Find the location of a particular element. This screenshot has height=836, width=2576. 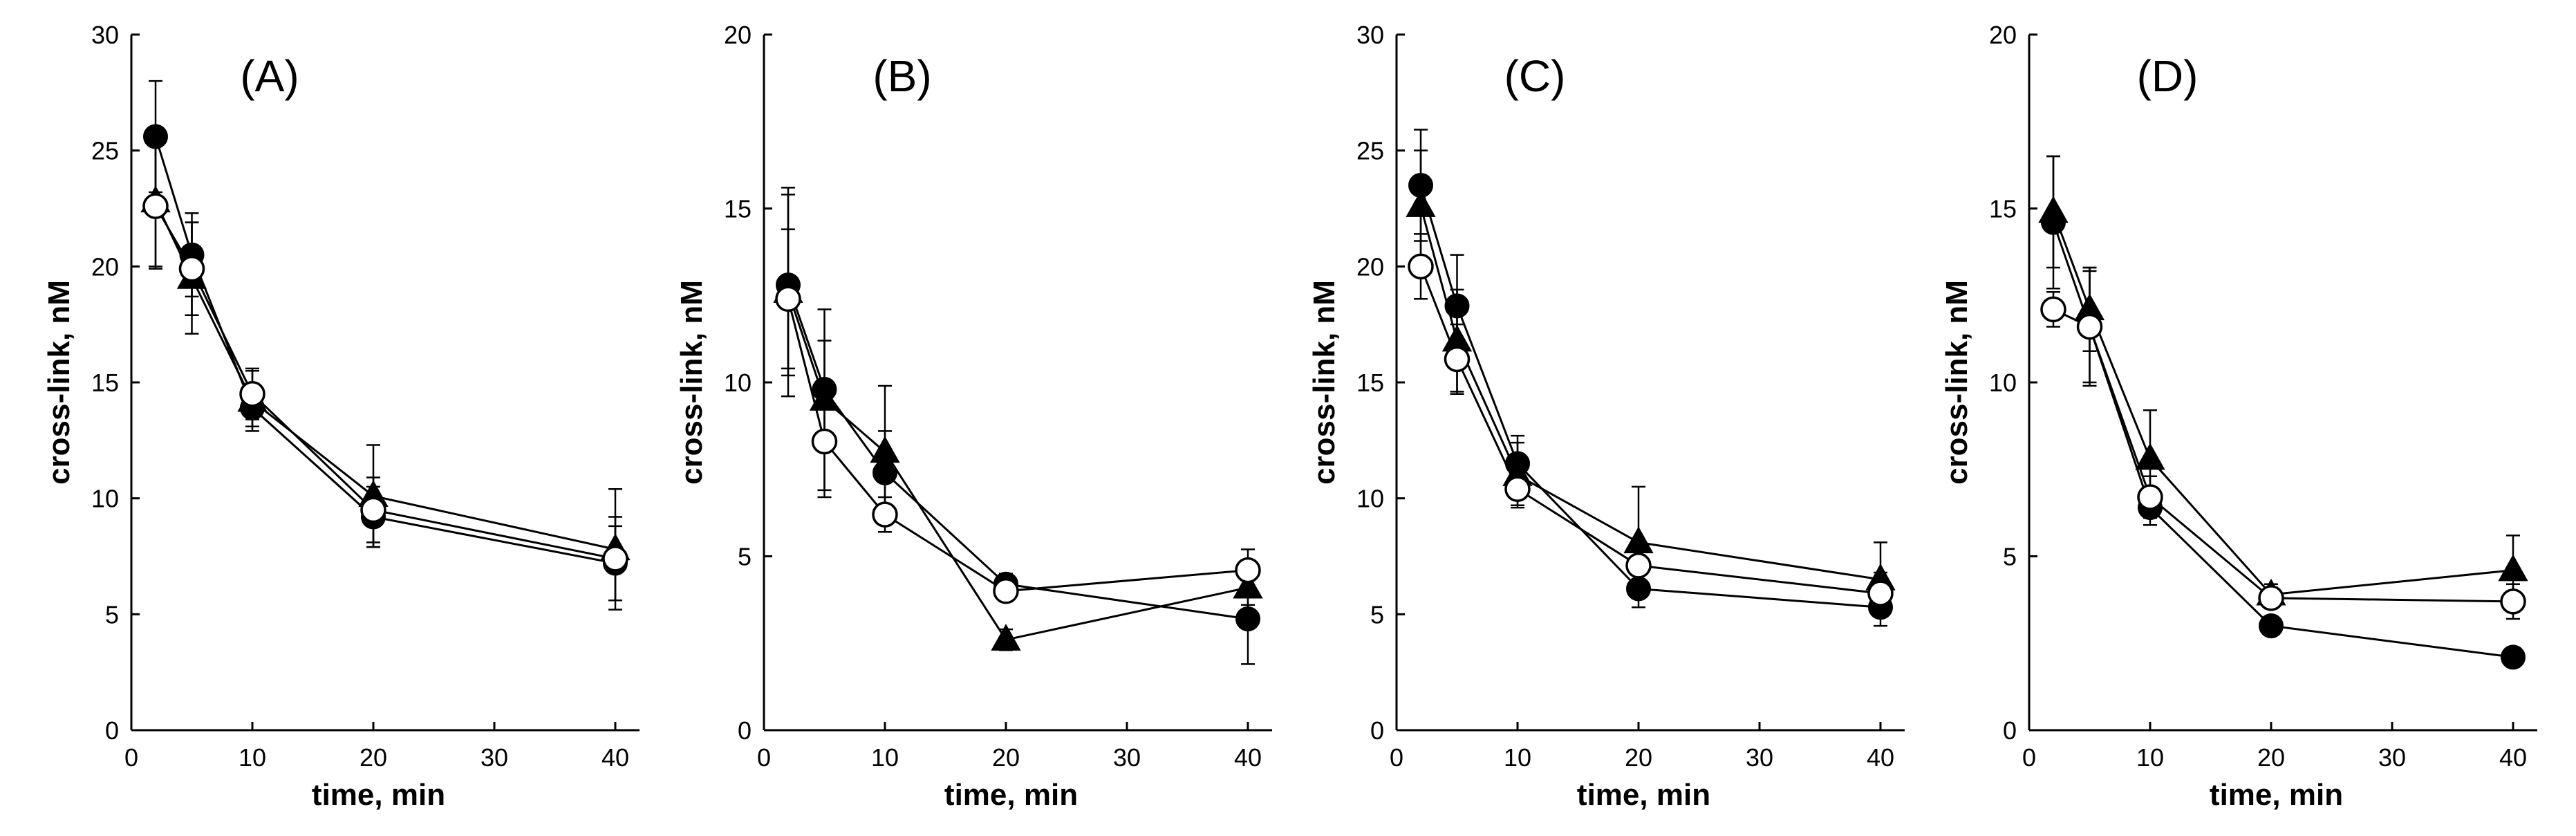

panel-d-y-tick-label: 5 is located at coordinates (2010, 557).